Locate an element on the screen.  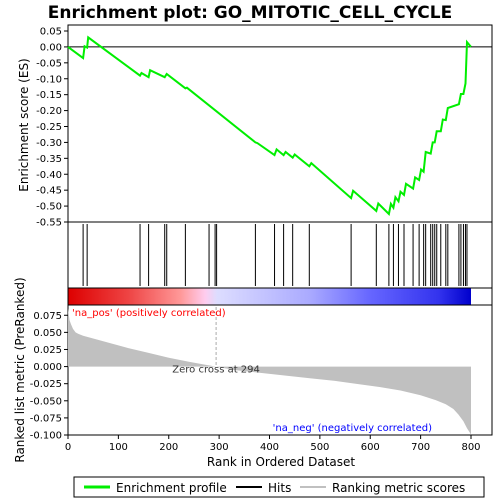
es-y-tick-label: -0.30 is located at coordinates (49, 143).